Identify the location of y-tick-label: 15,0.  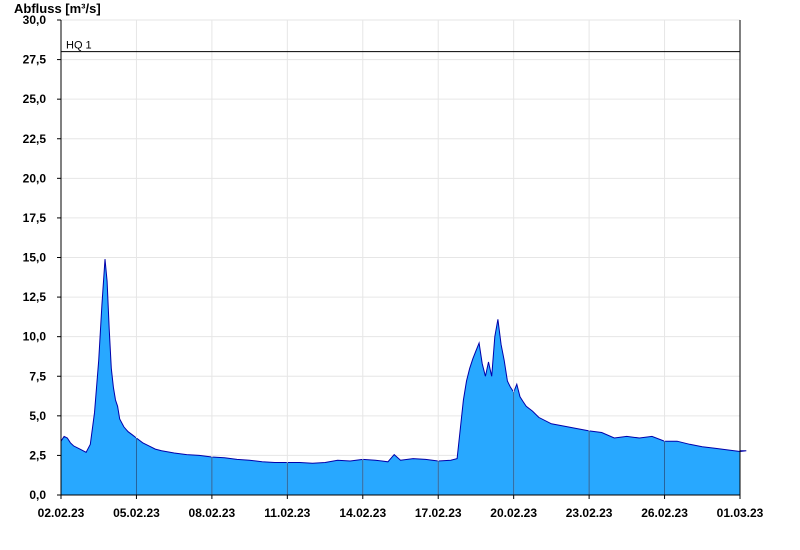
(35, 258).